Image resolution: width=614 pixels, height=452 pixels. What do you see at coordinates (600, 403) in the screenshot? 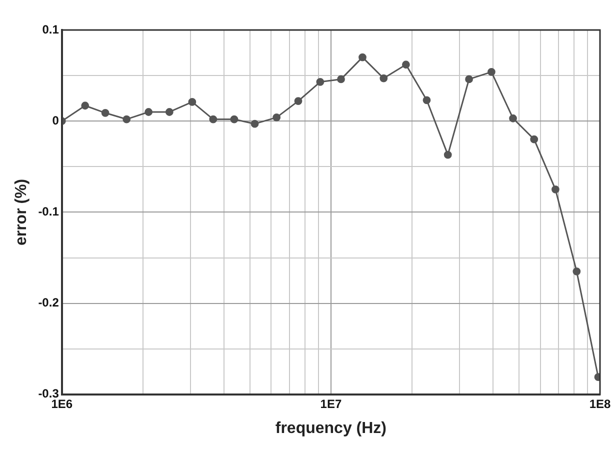
I see `x-tick-label: 1E8` at bounding box center [600, 403].